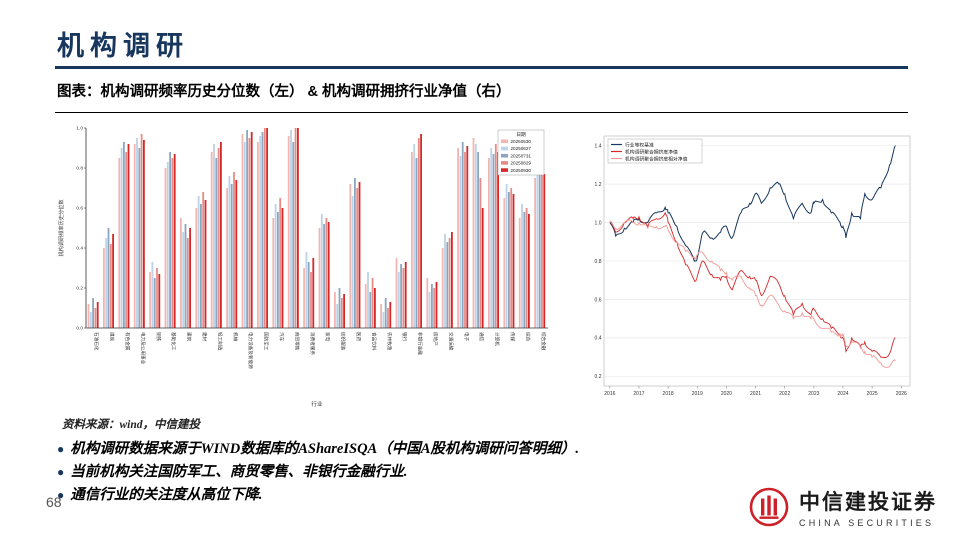 This screenshot has width=960, height=540. What do you see at coordinates (697, 394) in the screenshot?
I see `svg-text: 2019` at bounding box center [697, 394].